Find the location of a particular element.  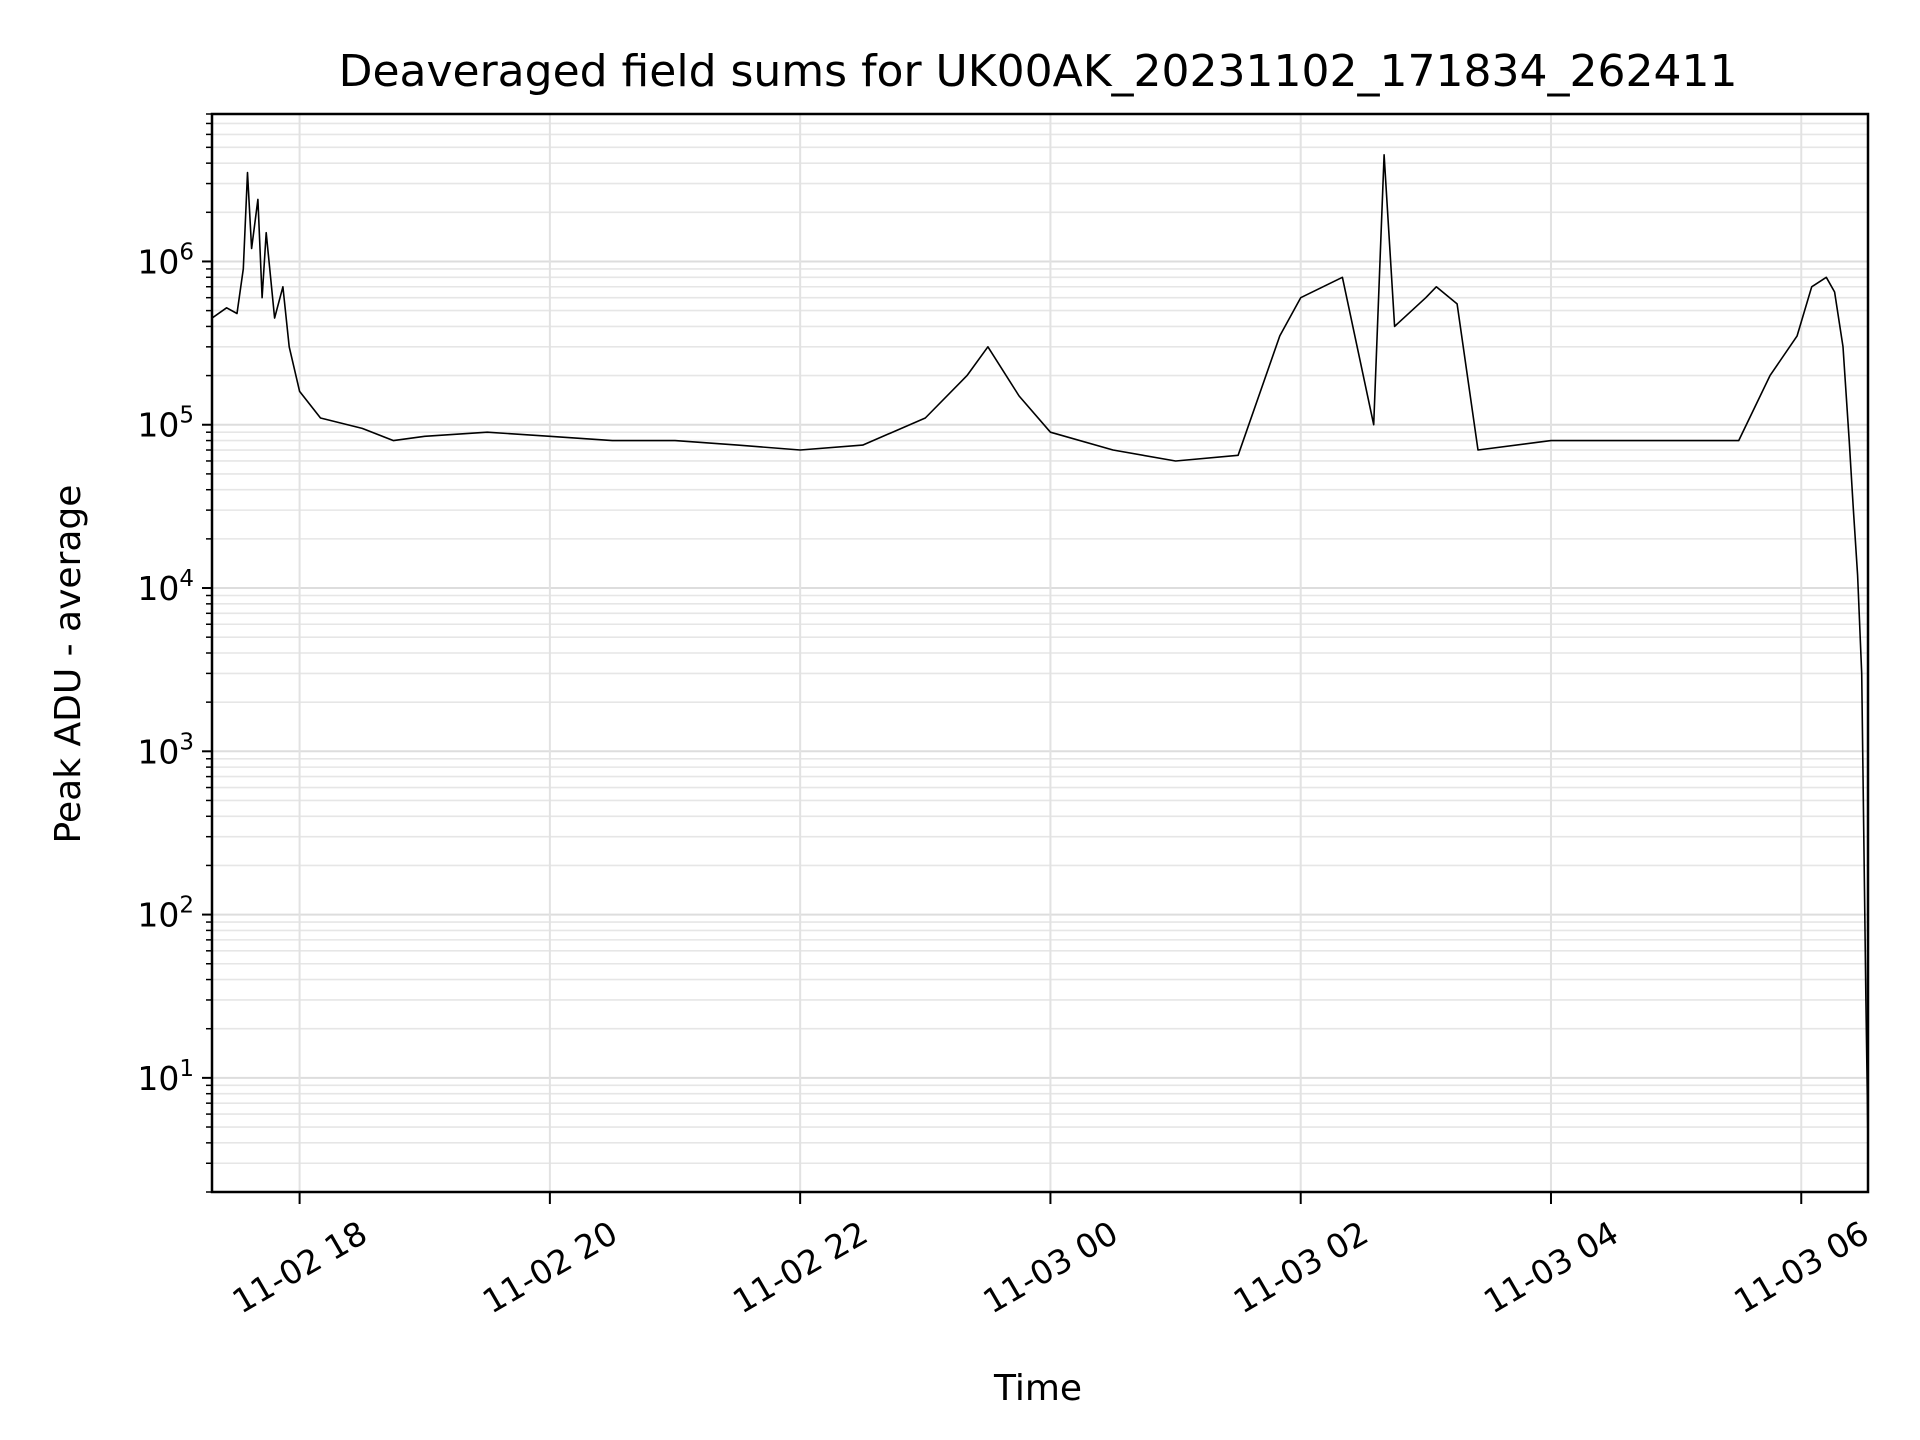

y-tick-exponent: 1 is located at coordinates (186, 1069).